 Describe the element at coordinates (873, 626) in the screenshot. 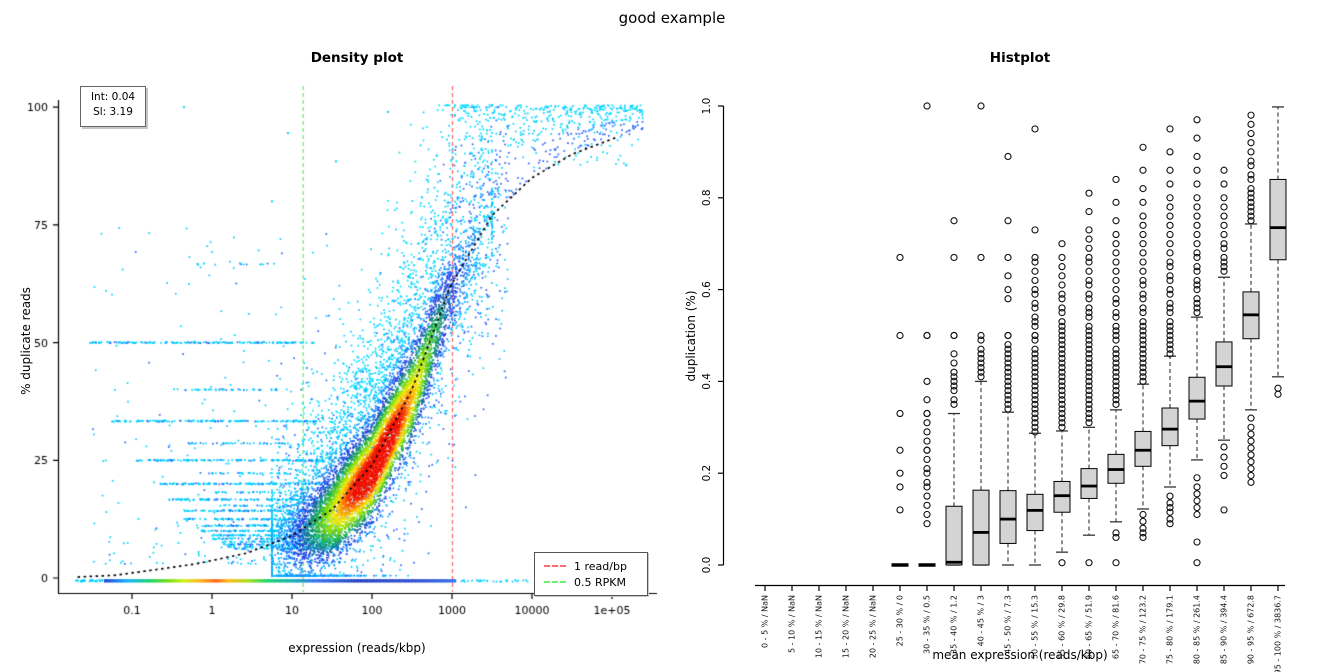

I see `histplot-category-label: 20 - 25 % / NaN` at that location.